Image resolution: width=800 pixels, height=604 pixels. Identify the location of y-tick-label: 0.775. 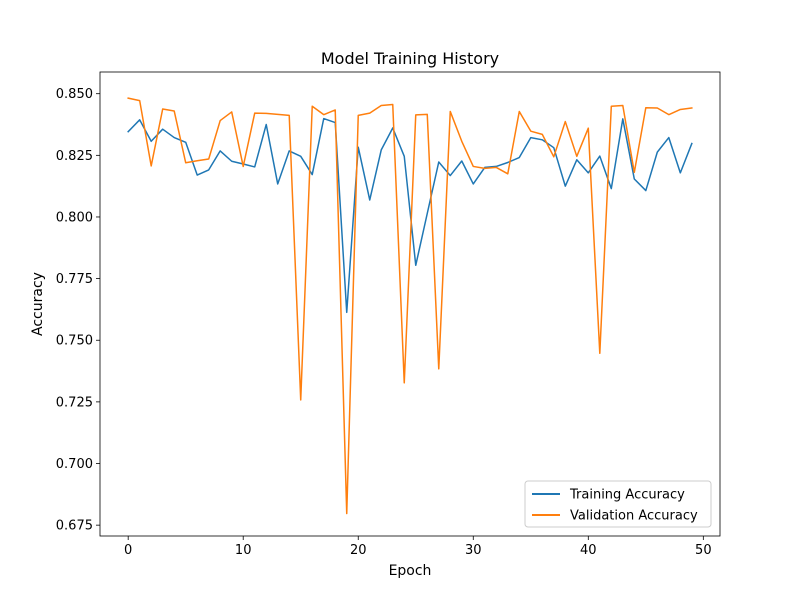
(74, 279).